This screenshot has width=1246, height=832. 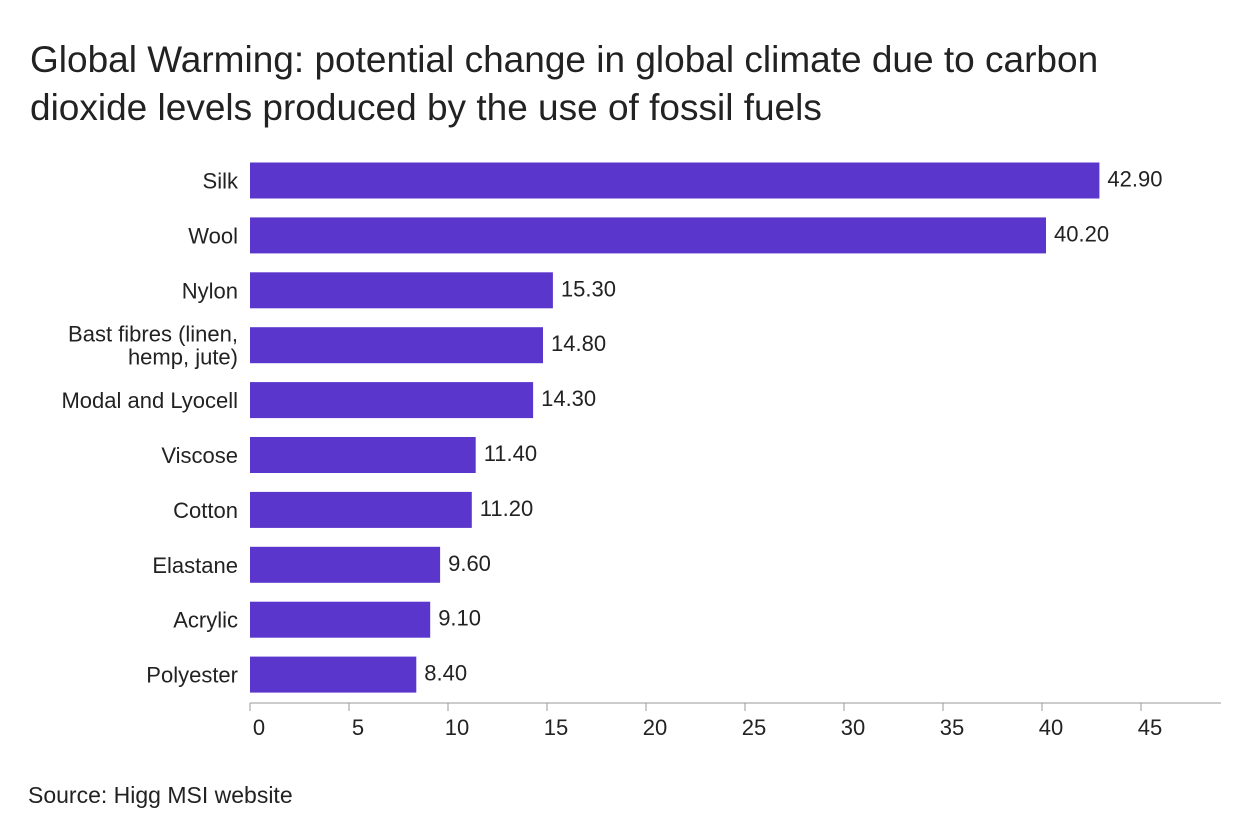 What do you see at coordinates (195, 565) in the screenshot?
I see `category-label: Elastane` at bounding box center [195, 565].